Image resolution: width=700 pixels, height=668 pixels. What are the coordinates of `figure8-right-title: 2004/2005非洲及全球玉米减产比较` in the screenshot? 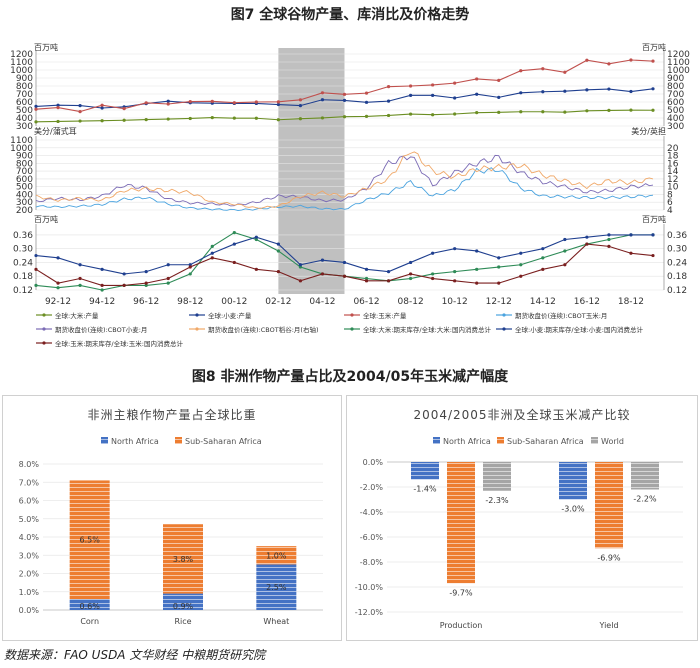 It's located at (522, 415).